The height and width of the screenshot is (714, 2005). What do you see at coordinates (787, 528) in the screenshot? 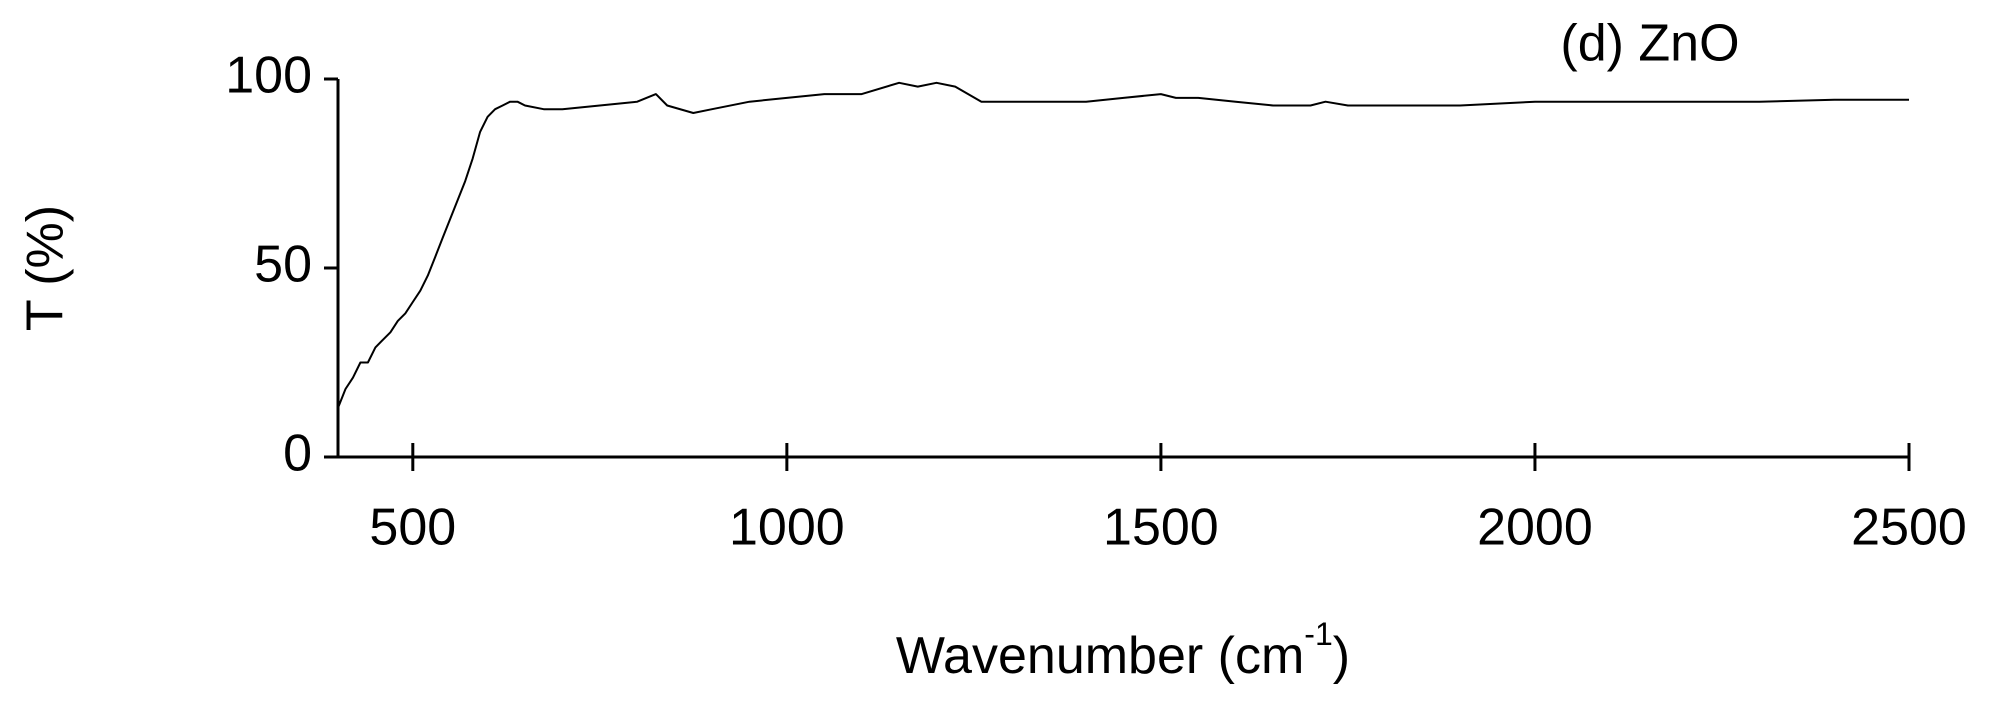
I see `x-tick-label: 1000` at bounding box center [787, 528].